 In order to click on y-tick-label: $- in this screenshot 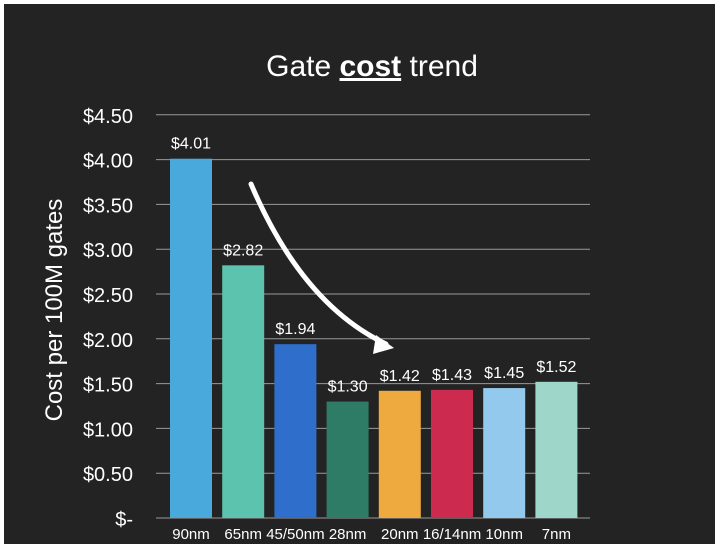, I will do `click(124, 520)`.